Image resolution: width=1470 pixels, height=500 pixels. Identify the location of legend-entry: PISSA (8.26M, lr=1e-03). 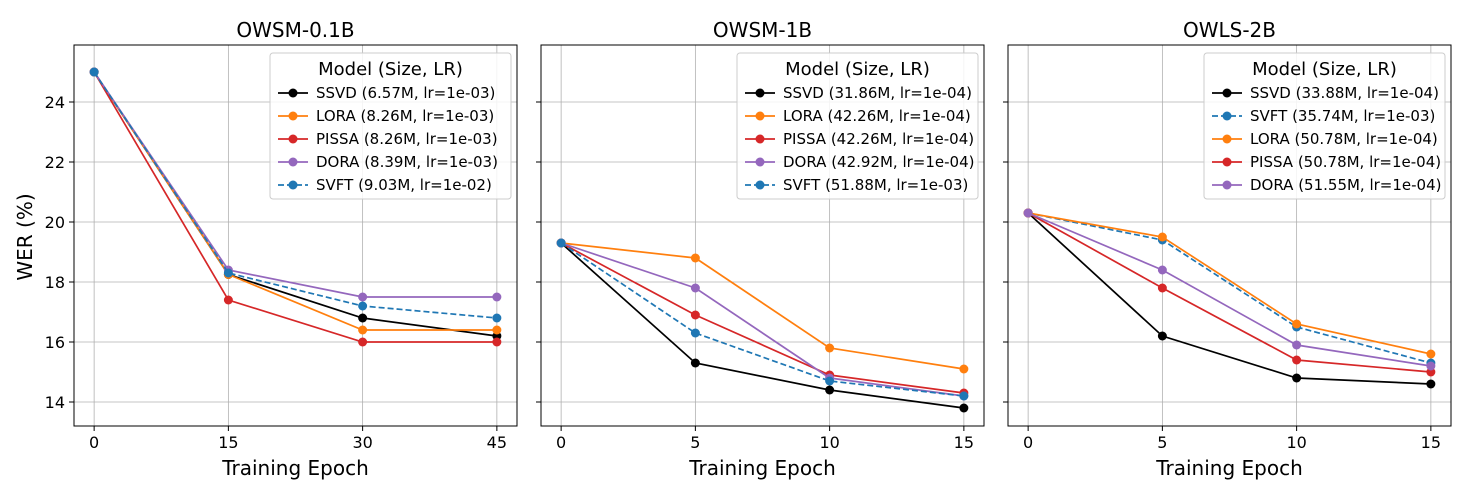
(407, 139).